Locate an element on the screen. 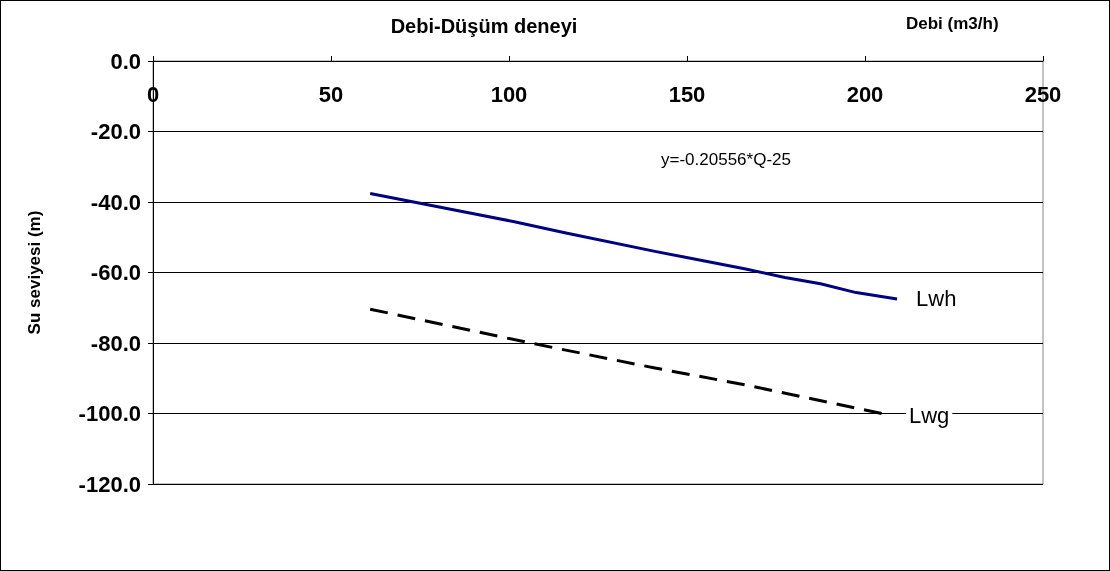  y-axis-title: Su seviyesi (m) is located at coordinates (34, 272).